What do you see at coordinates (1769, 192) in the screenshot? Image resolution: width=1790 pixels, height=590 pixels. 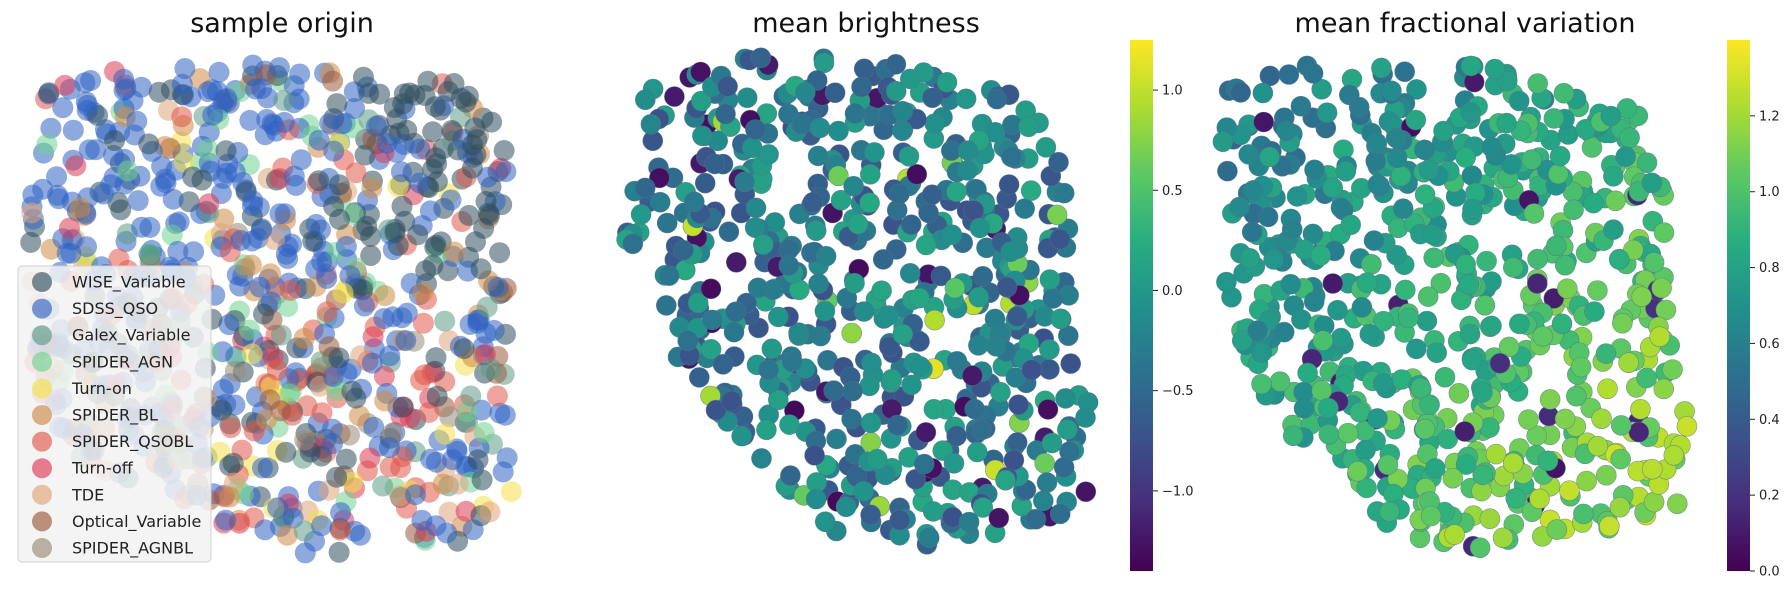 I see `colorbar-tick-label: 1.0` at bounding box center [1769, 192].